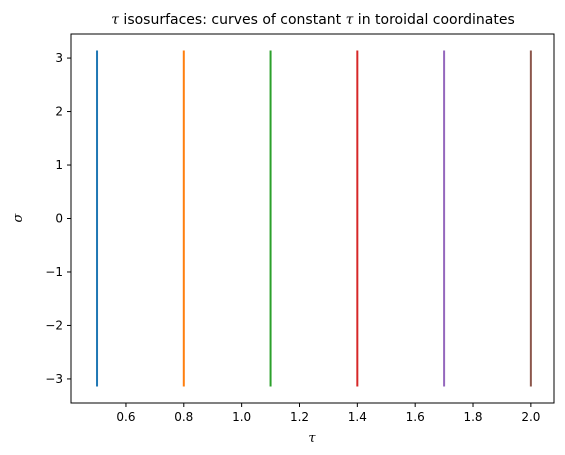  What do you see at coordinates (54, 272) in the screenshot?
I see `y-tick-label-2: −1` at bounding box center [54, 272].